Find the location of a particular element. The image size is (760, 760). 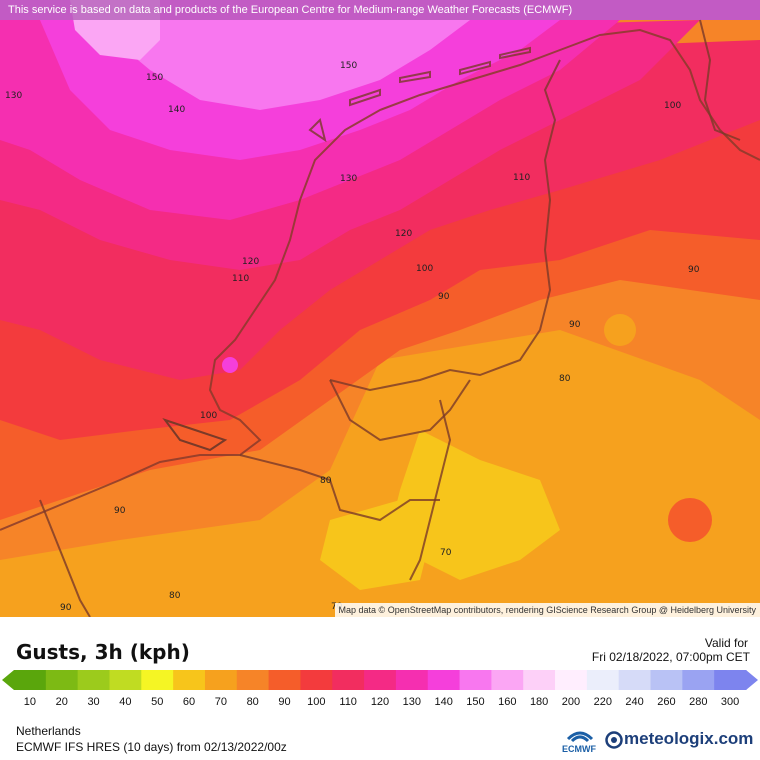

ecmwf-logo-icon is located at coordinates (580, 737).